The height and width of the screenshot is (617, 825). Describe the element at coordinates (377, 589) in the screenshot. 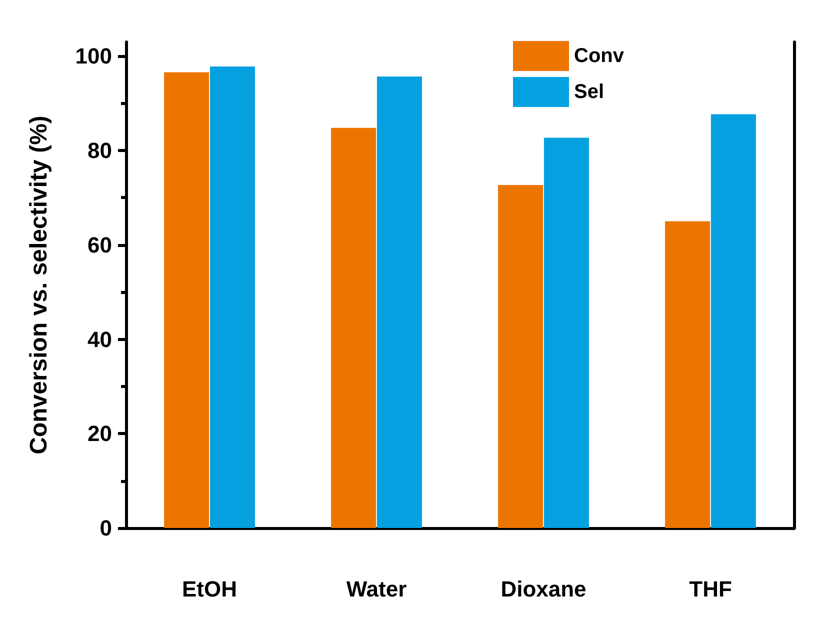

I see `x-tick-label: Water` at that location.